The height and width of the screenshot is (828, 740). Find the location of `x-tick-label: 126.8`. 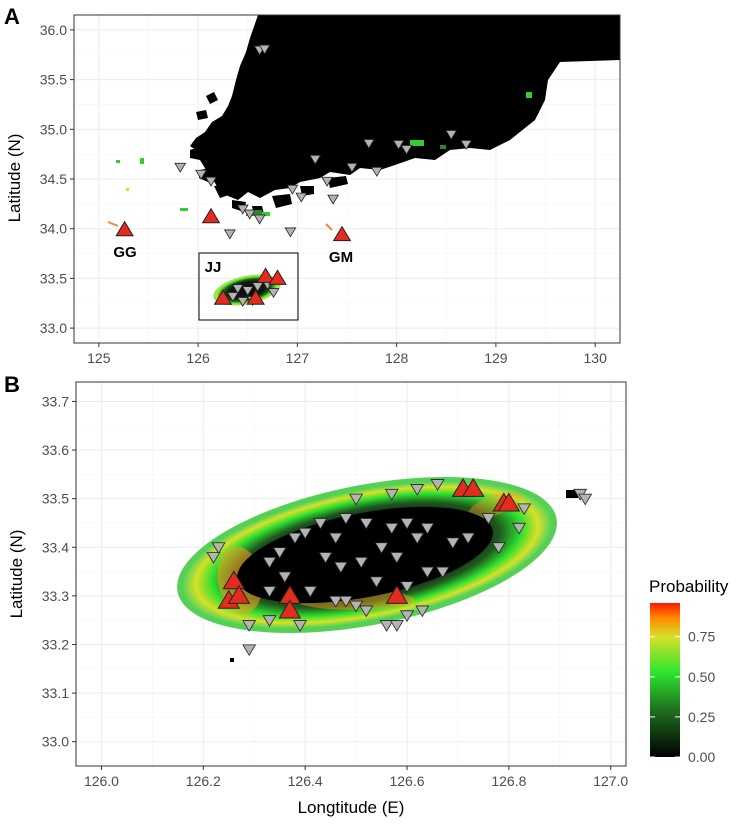

x-tick-label: 126.8 is located at coordinates (508, 781).